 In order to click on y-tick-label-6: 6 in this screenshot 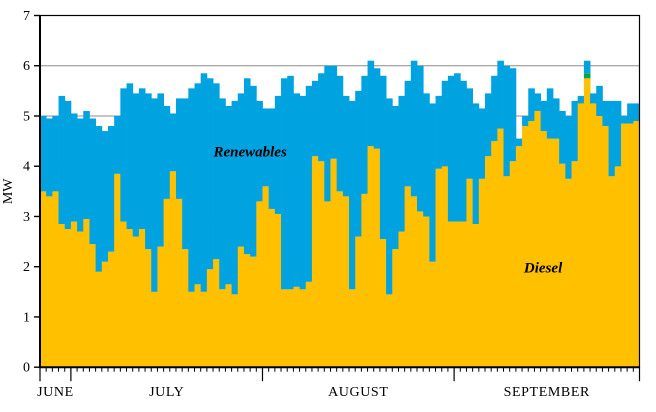, I will do `click(26, 66)`.